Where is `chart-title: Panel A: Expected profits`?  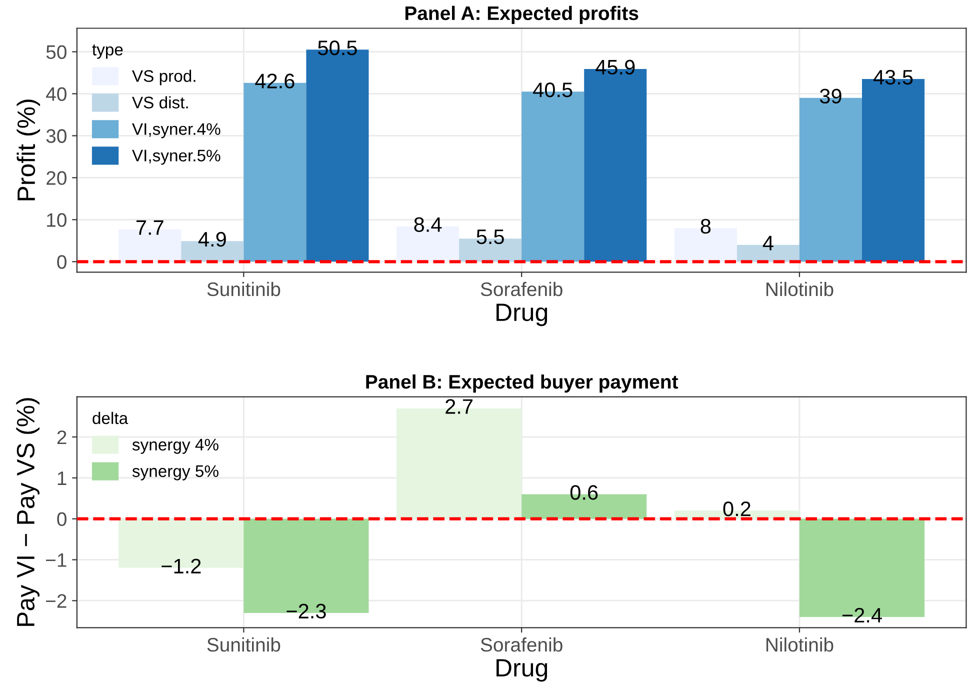 chart-title: Panel A: Expected profits is located at coordinates (521, 15).